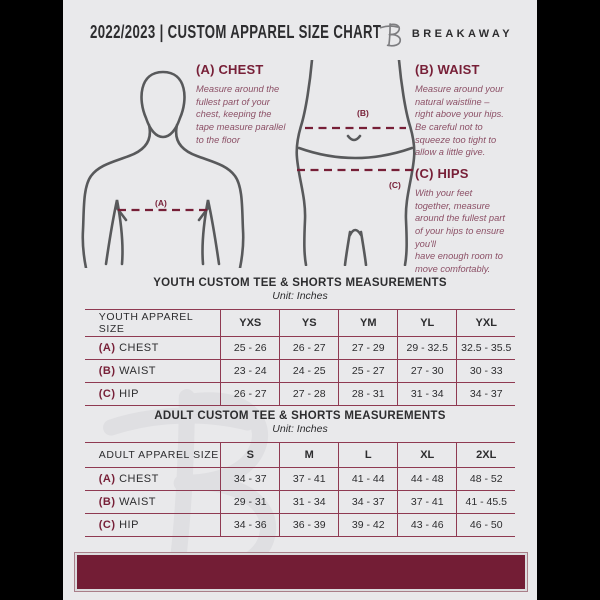 Image resolution: width=600 pixels, height=600 pixels. Describe the element at coordinates (163, 104) in the screenshot. I see `head-outline` at that location.